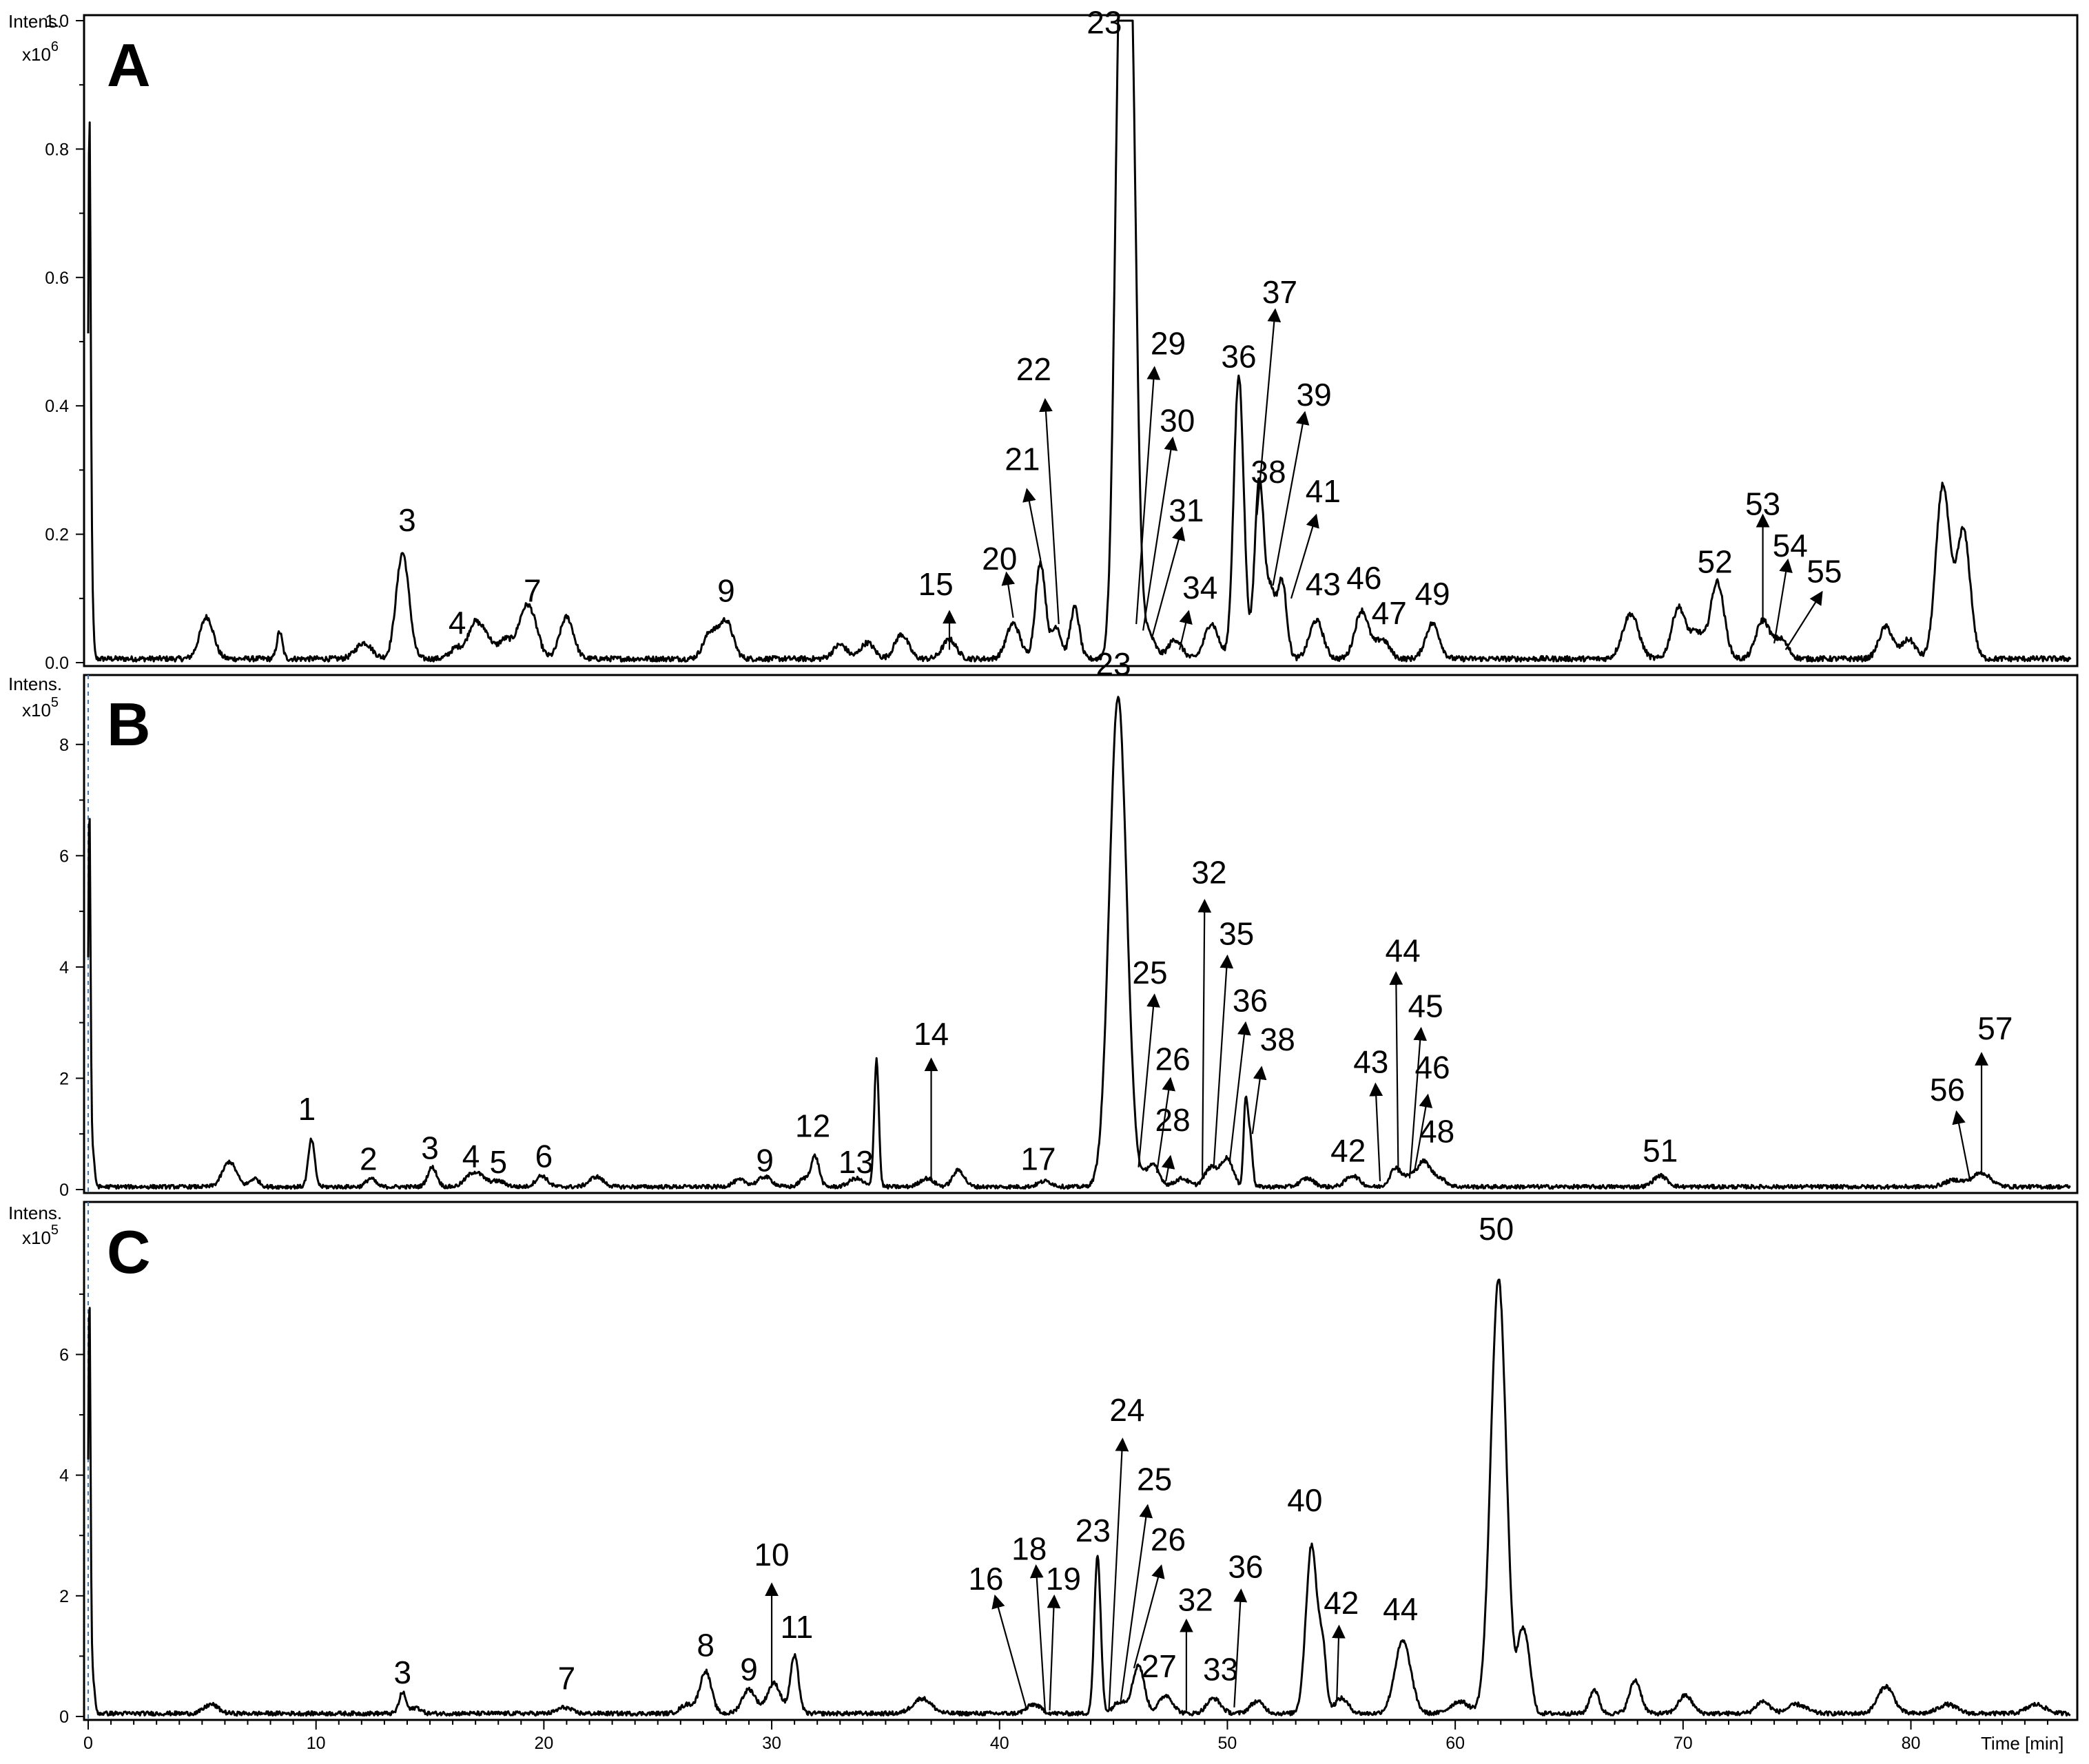 Image resolution: width=2089 pixels, height=1764 pixels. I want to click on peak-label: 43, so click(1370, 1061).